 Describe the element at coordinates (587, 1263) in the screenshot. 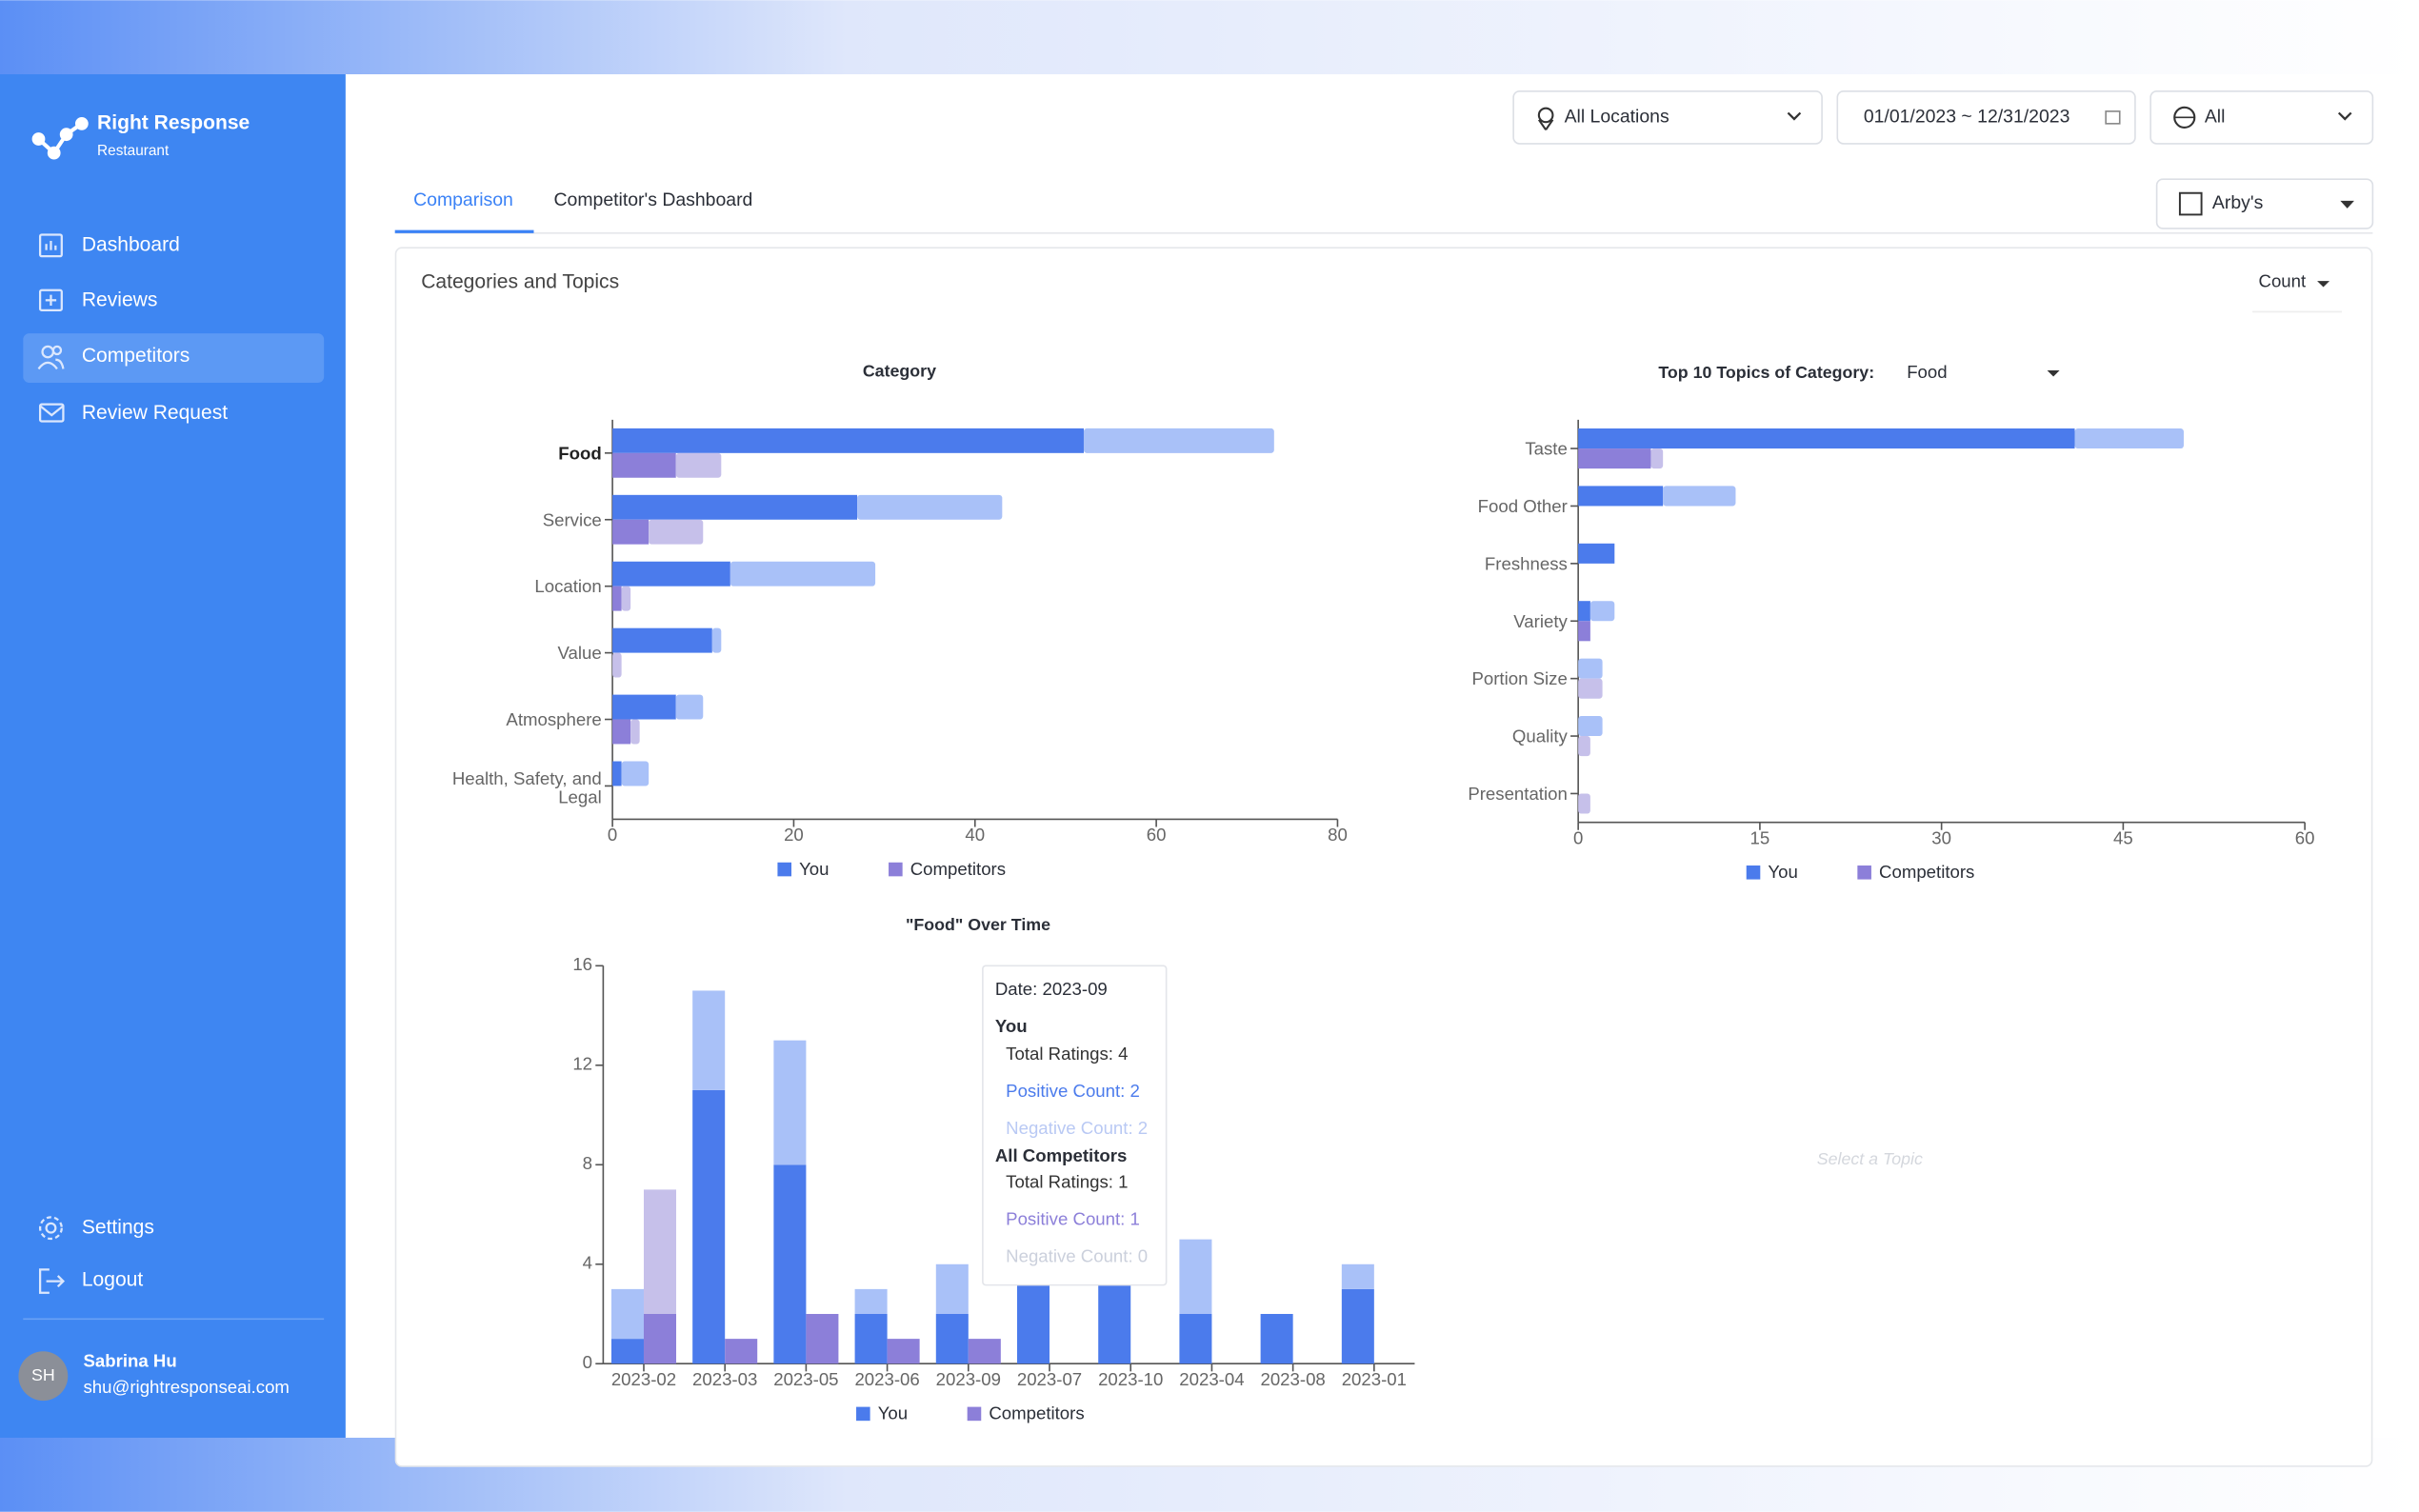

I see `y-tick-label: 4` at that location.